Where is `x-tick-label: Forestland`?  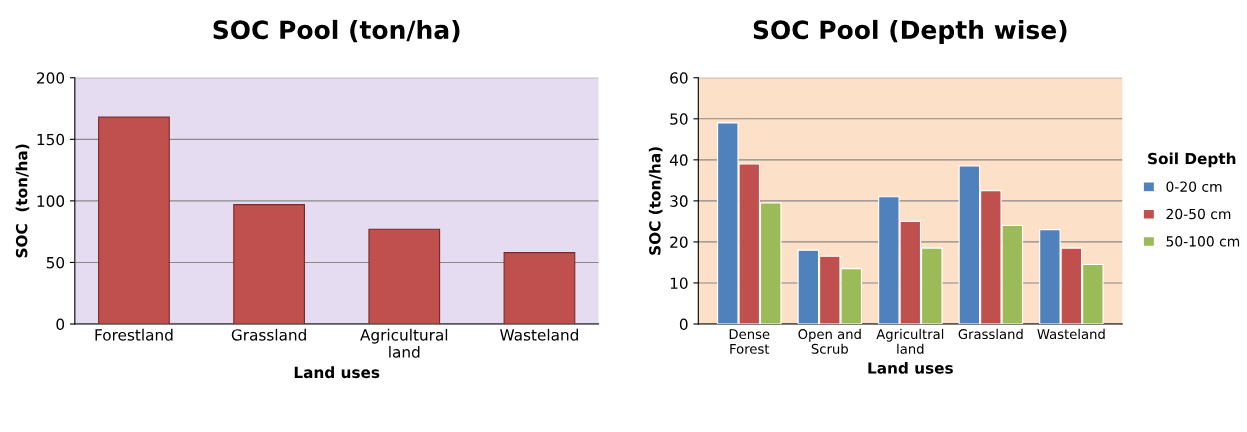 x-tick-label: Forestland is located at coordinates (134, 334).